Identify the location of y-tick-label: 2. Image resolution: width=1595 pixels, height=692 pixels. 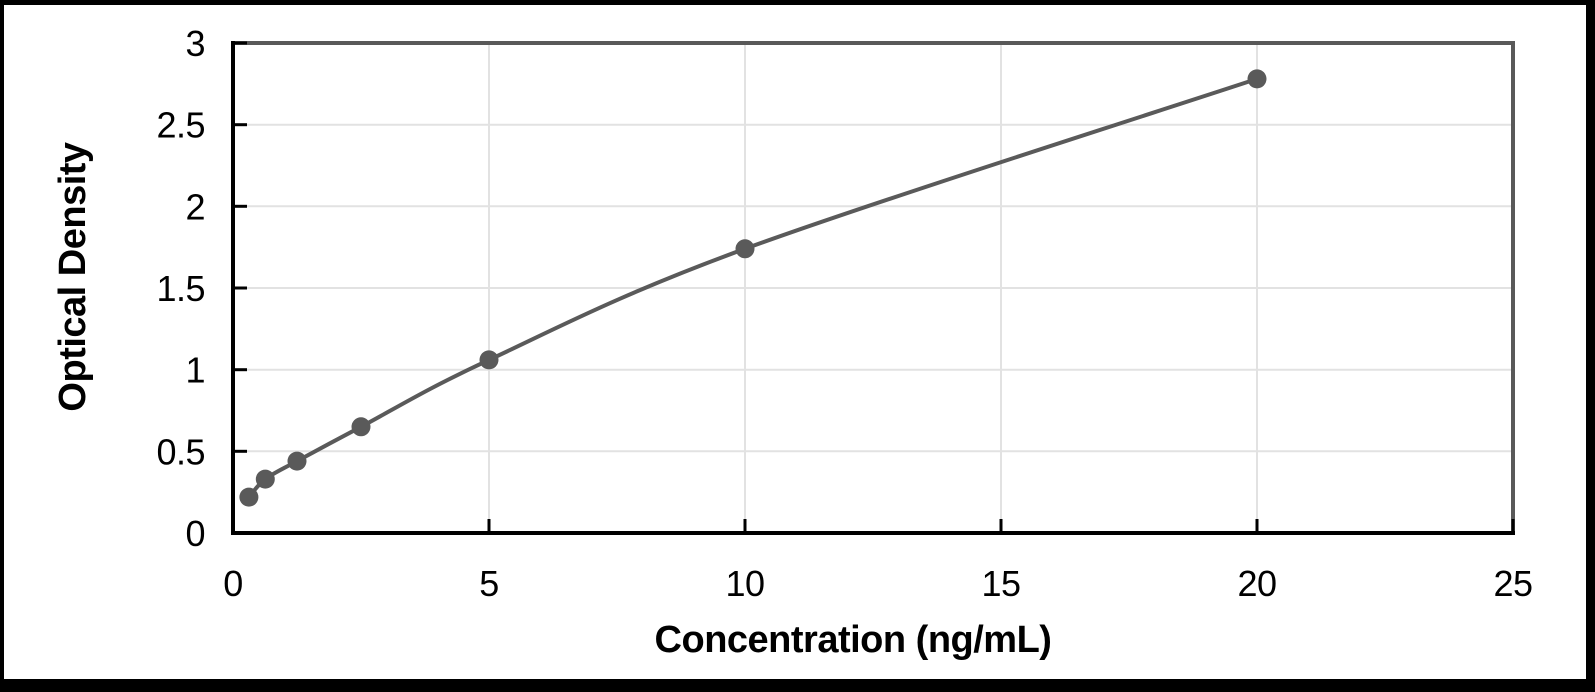
(195, 206).